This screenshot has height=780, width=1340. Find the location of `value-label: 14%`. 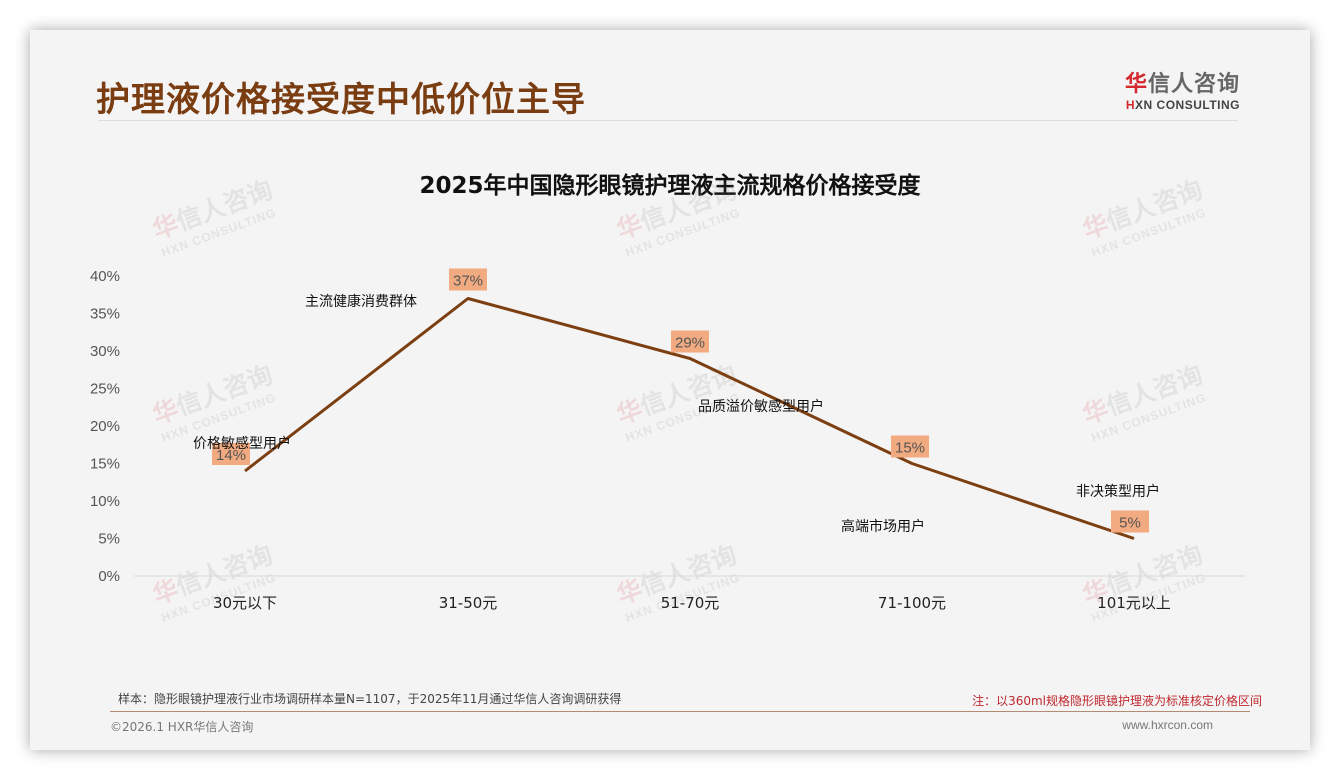

value-label: 14% is located at coordinates (231, 455).